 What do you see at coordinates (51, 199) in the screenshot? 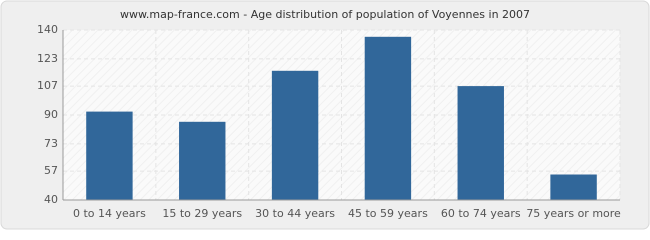
I see `y-tick-label: 40` at bounding box center [51, 199].